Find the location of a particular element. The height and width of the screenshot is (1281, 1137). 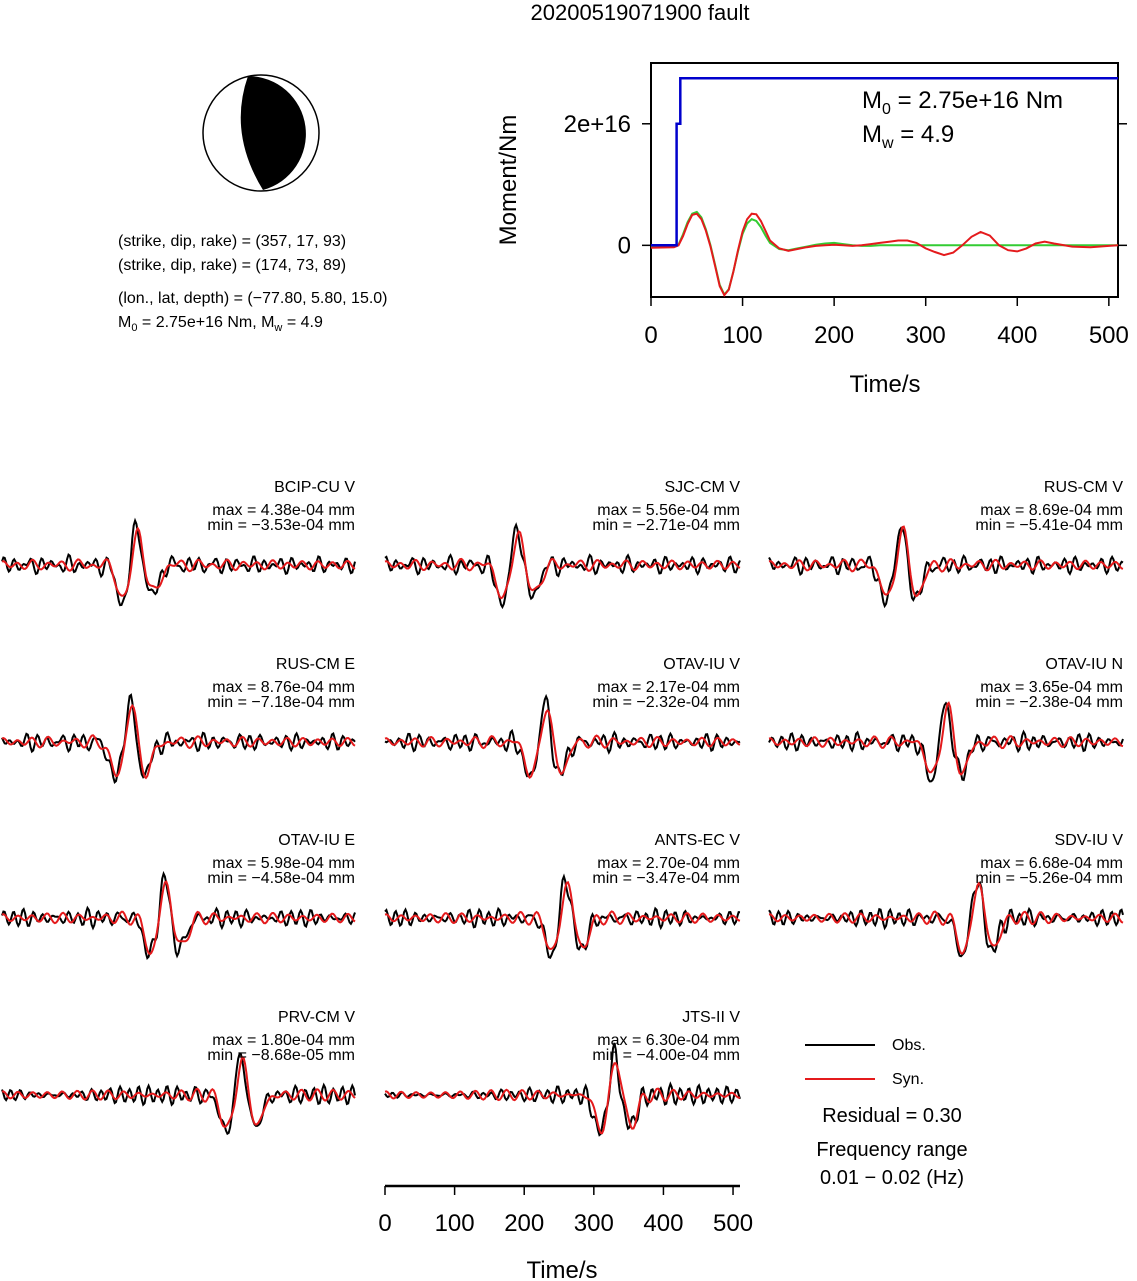

trace-min-label: min = −2.71e-04 mm is located at coordinates (666, 525).